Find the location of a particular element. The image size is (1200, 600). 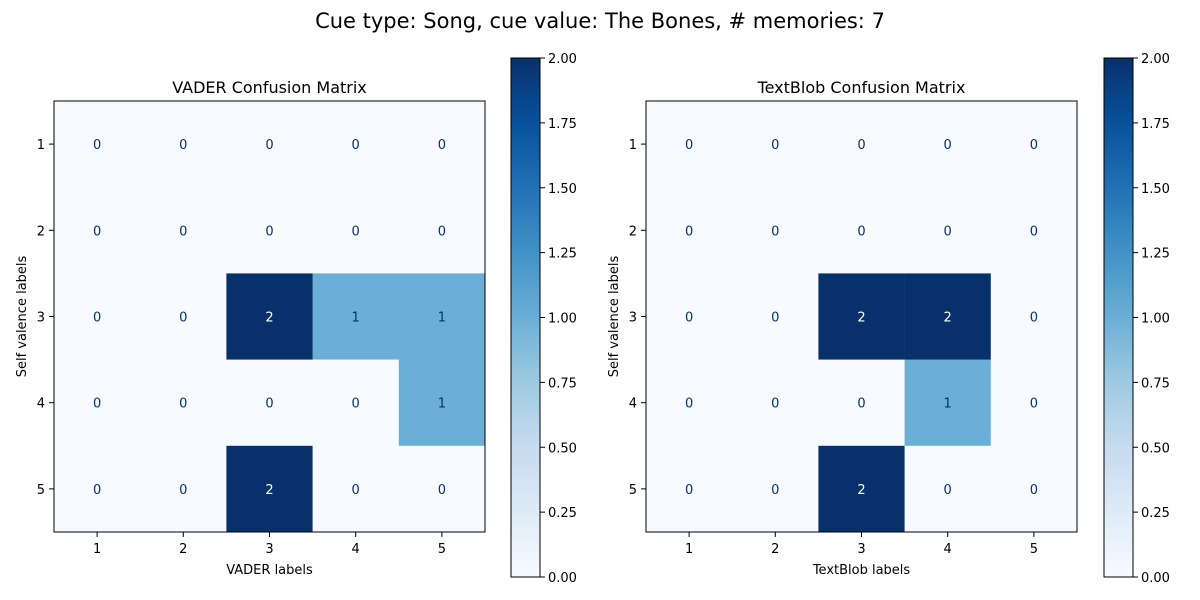

cell-label-r3-c4: 1 is located at coordinates (356, 318).